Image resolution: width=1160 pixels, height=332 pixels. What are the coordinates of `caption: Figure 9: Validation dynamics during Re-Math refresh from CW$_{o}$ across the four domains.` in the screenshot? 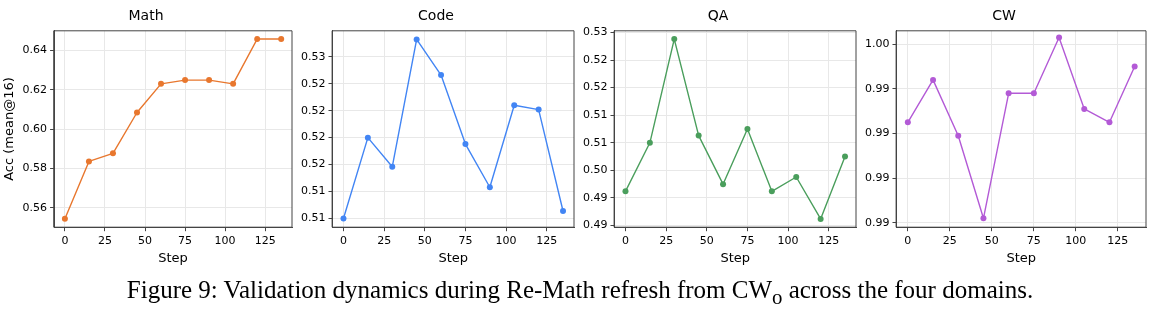 It's located at (580, 293).